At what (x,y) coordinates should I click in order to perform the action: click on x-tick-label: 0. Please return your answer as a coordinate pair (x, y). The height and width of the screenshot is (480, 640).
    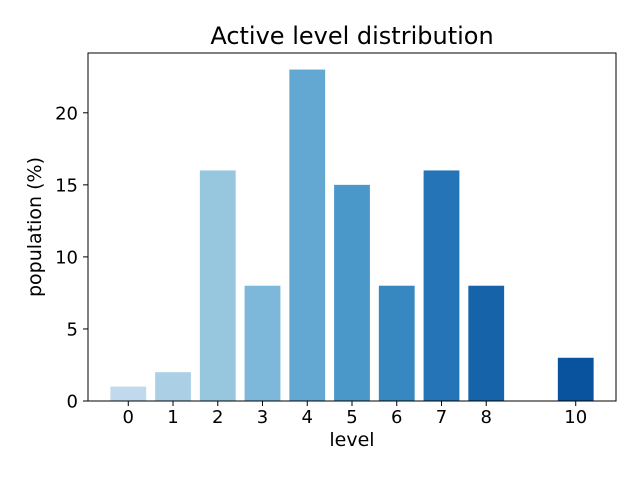
    Looking at the image, I should click on (128, 417).